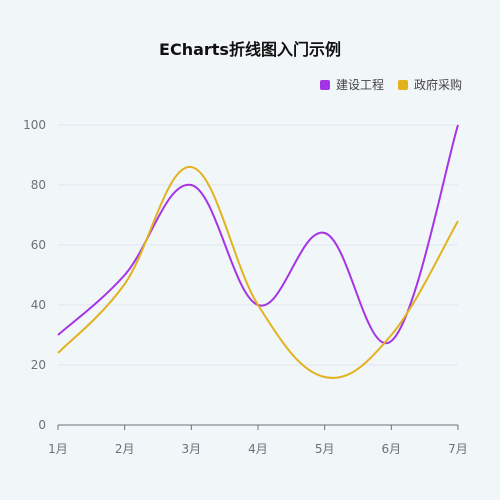 This screenshot has height=500, width=500. What do you see at coordinates (58, 449) in the screenshot?
I see `x-tick-label-0: 1月` at bounding box center [58, 449].